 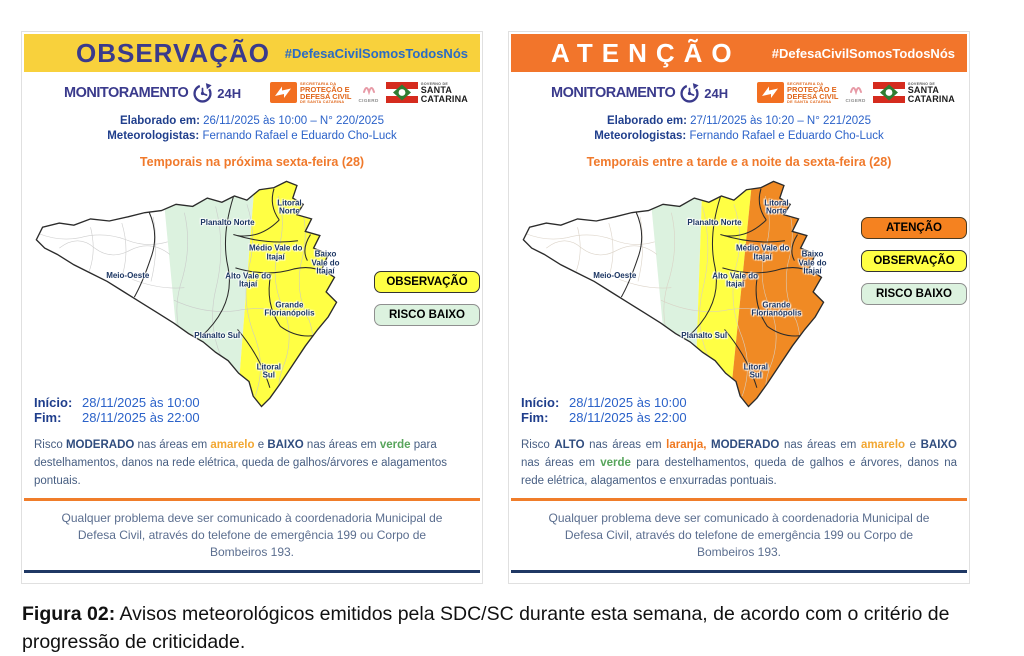 What do you see at coordinates (914, 261) in the screenshot?
I see `legend-item-observacao: OBSERVAÇÃO` at bounding box center [914, 261].